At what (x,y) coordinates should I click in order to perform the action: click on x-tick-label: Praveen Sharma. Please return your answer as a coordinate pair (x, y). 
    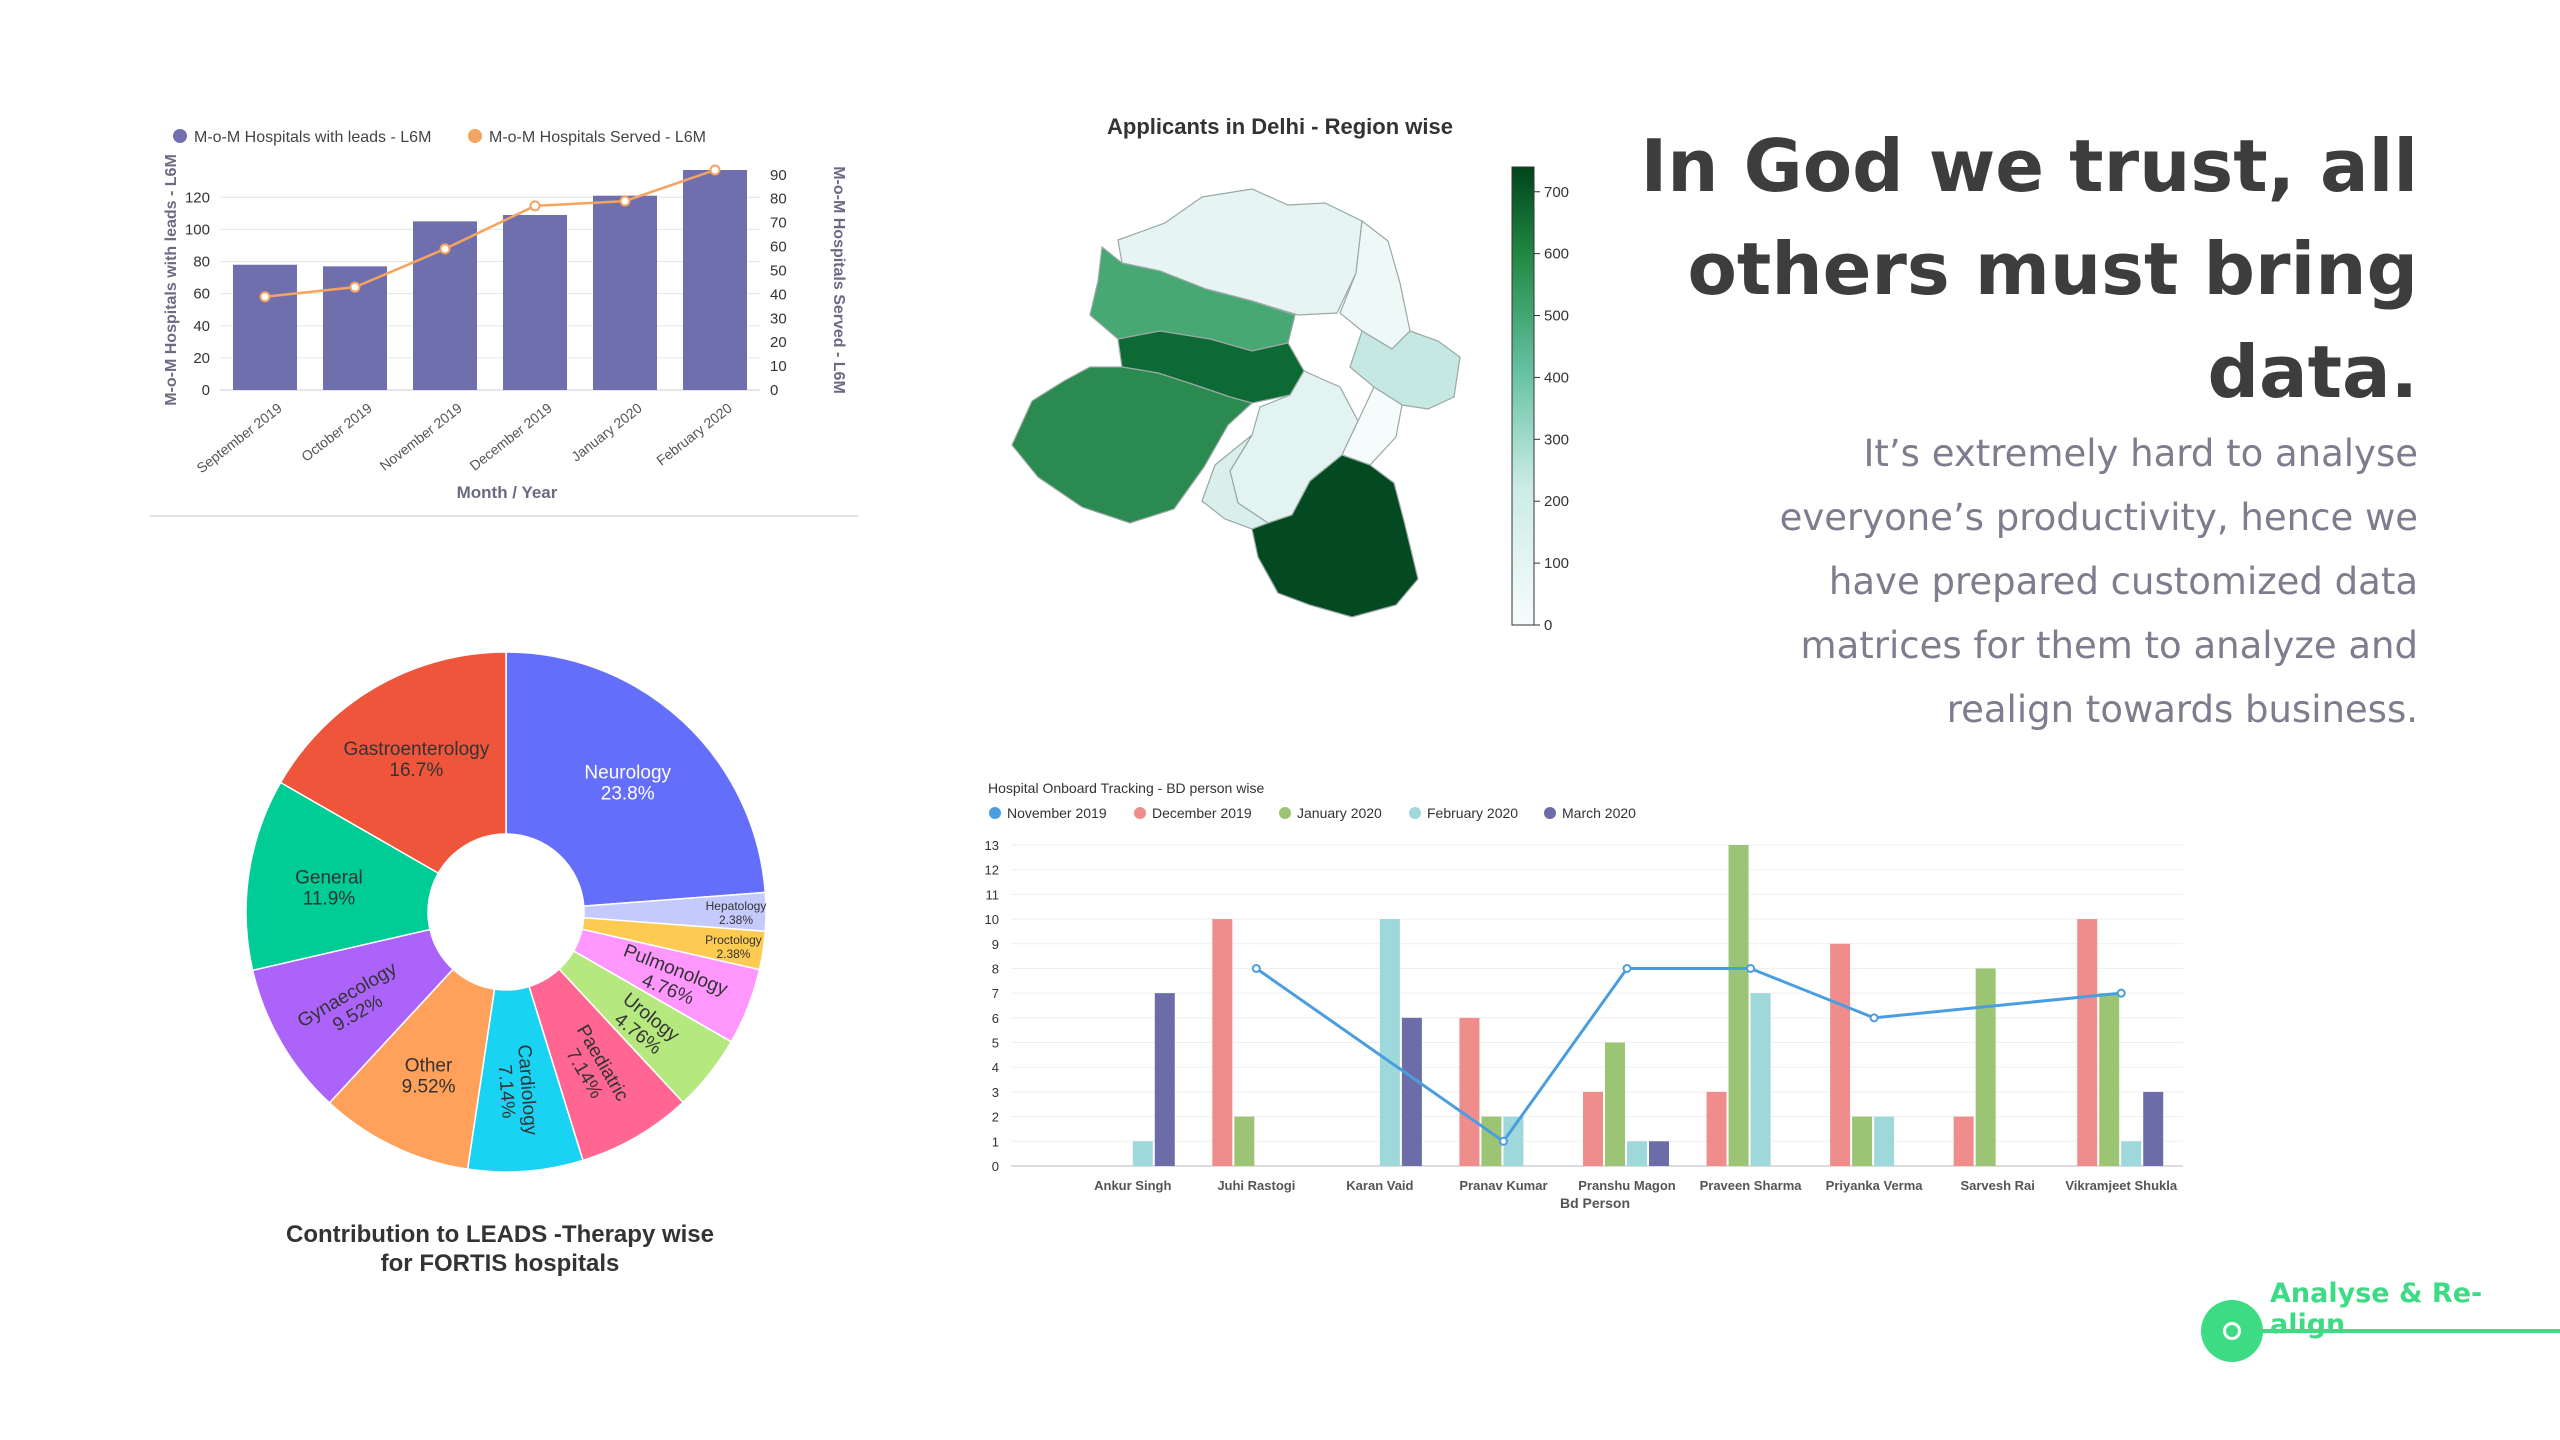
    Looking at the image, I should click on (1751, 1185).